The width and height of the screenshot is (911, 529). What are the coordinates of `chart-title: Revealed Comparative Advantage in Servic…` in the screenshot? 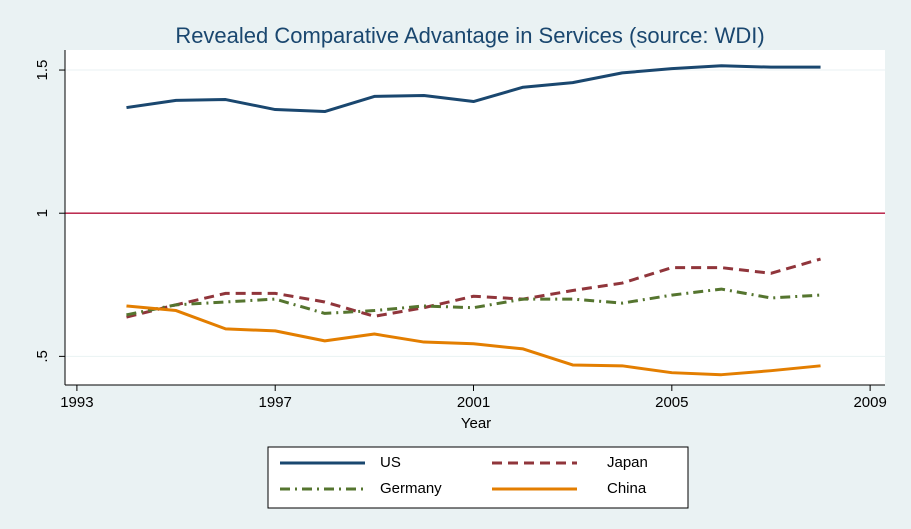 It's located at (469, 35).